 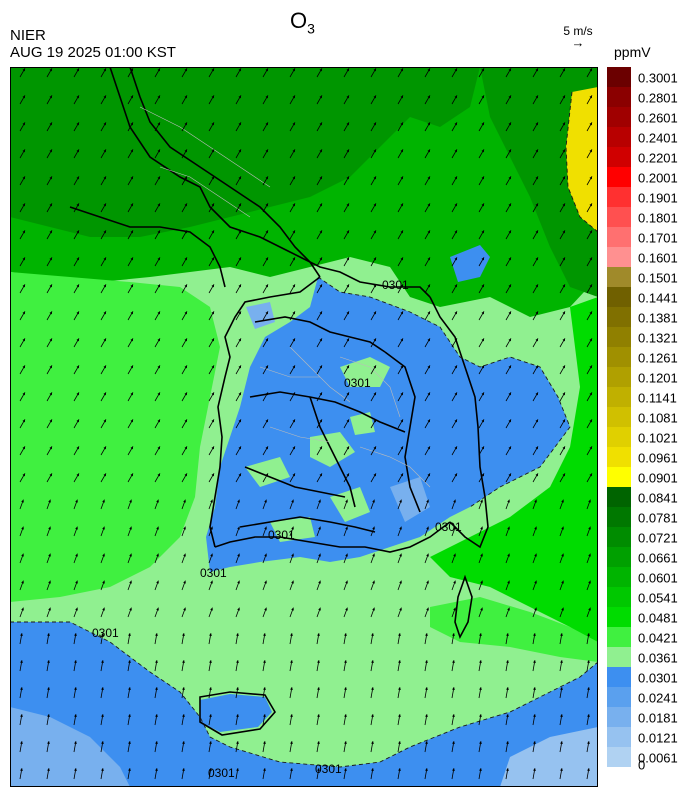 I want to click on colorbar, so click(x=619, y=417).